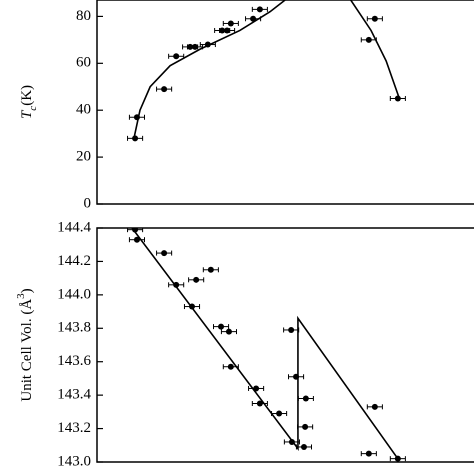 The image size is (474, 474). What do you see at coordinates (74, 261) in the screenshot?
I see `y-tick-label: 144.2` at bounding box center [74, 261].